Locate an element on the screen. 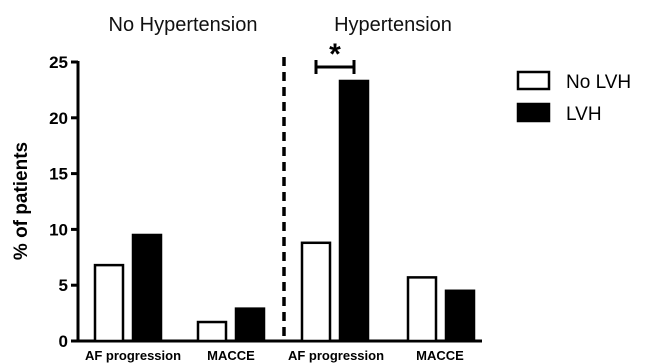  y-axis-label: % of patients is located at coordinates (21, 201).